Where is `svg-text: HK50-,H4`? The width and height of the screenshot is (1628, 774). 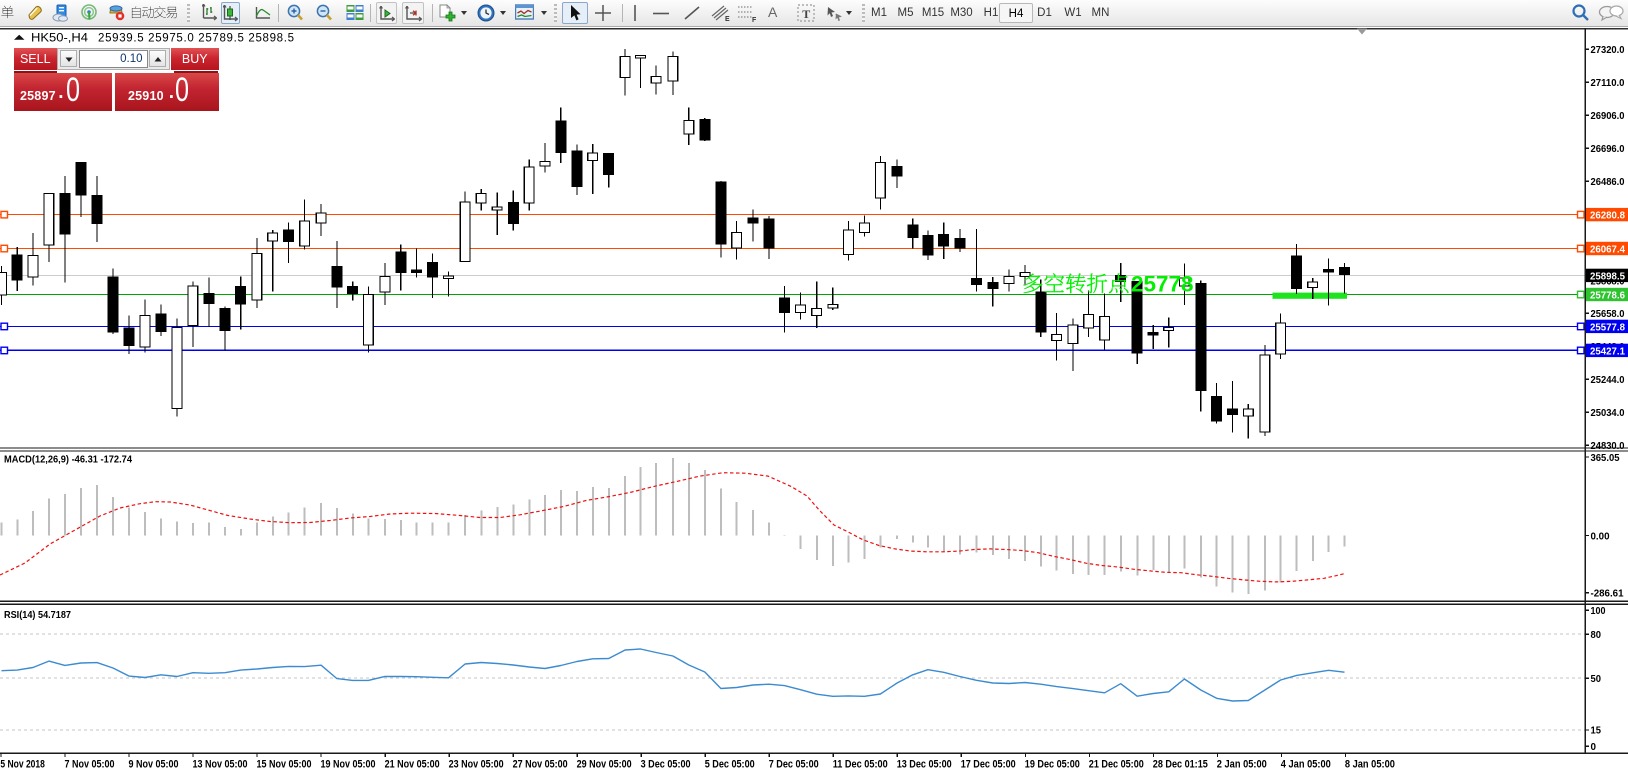 svg-text: HK50-,H4 is located at coordinates (60, 38).